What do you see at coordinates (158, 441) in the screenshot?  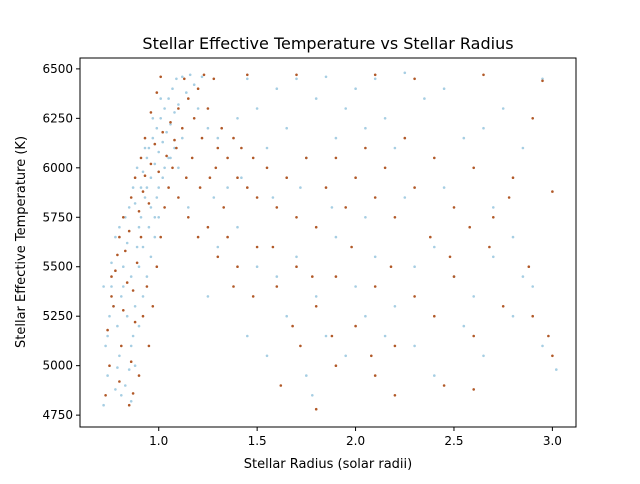 I see `x-tick-label: 1.0` at bounding box center [158, 441].